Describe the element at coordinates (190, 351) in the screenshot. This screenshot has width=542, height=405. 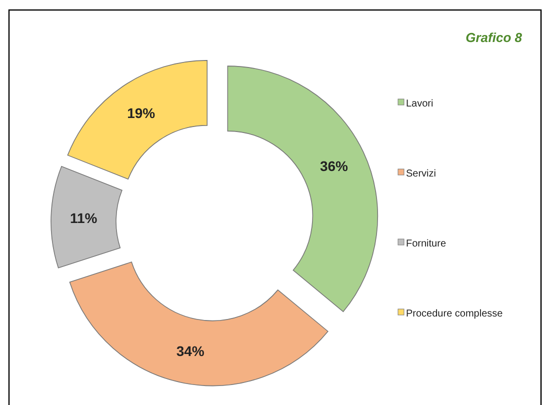
I see `data-label: 34%` at that location.